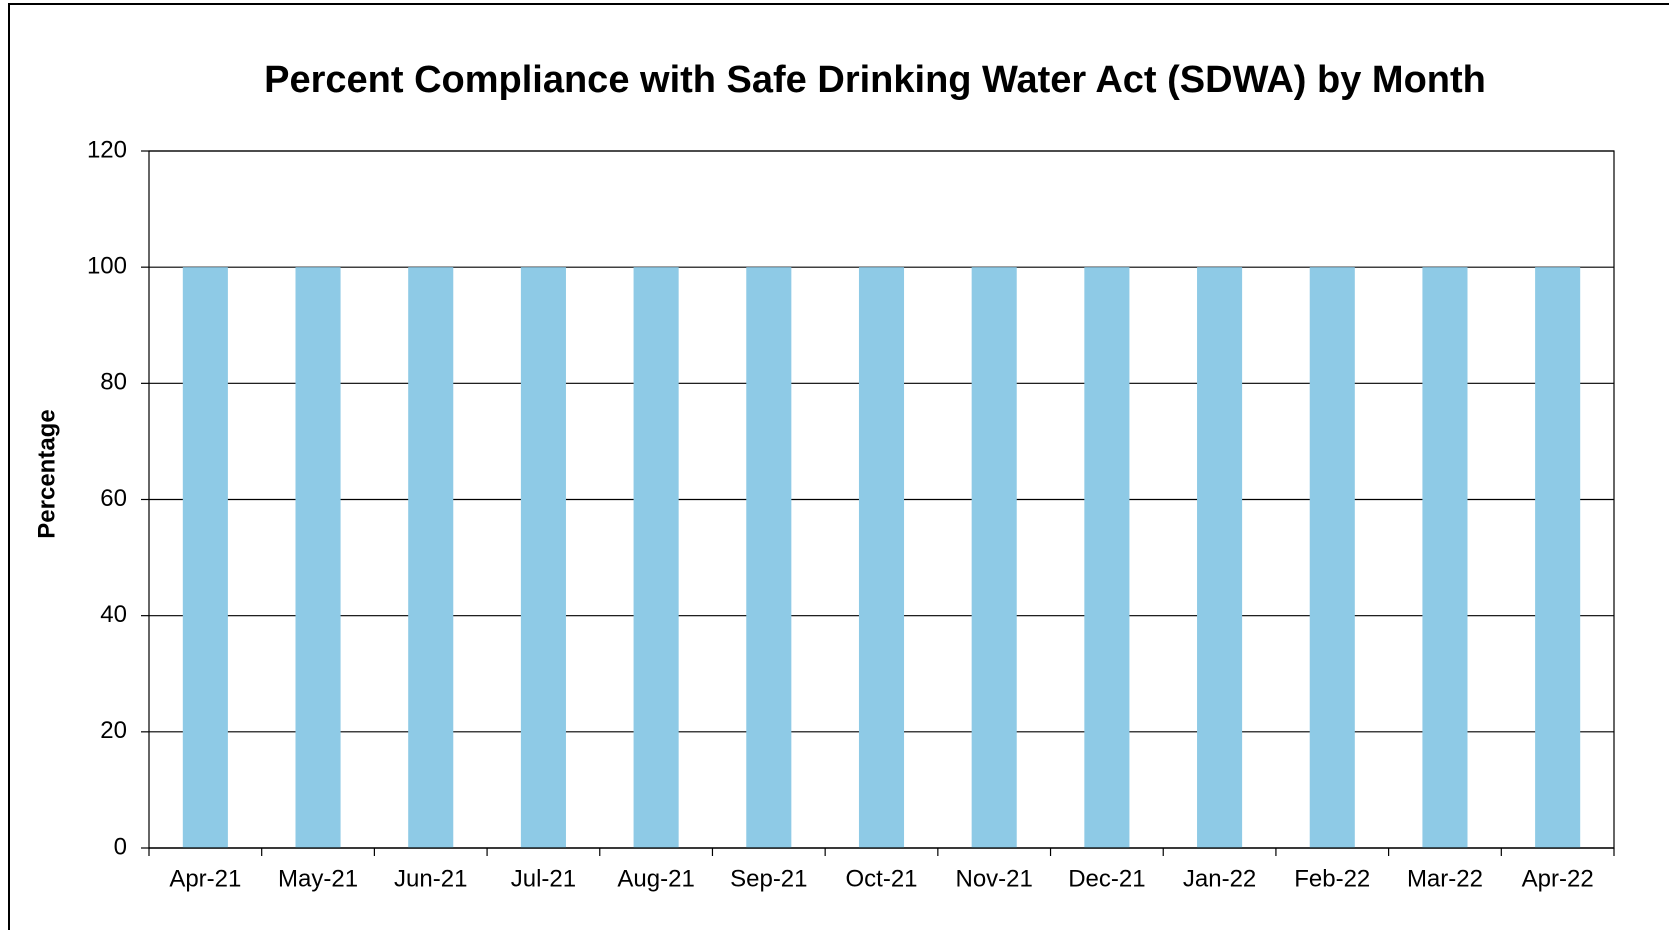 The height and width of the screenshot is (930, 1669). Describe the element at coordinates (113, 614) in the screenshot. I see `y-tick-label: 40` at that location.